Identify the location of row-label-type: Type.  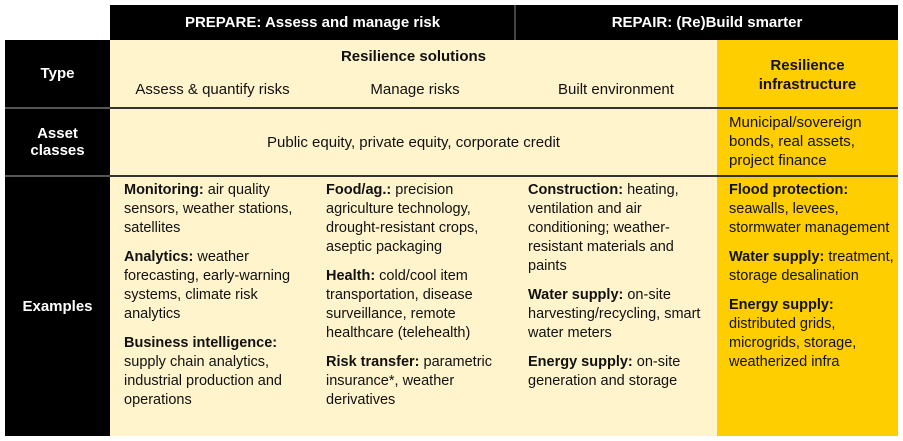
(57, 73).